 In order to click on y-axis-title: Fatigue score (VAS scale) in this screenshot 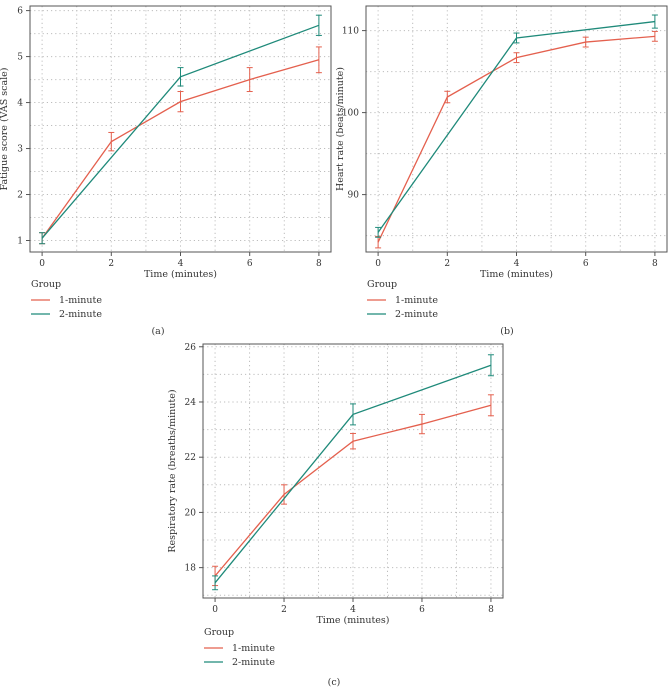, I will do `click(5, 129)`.